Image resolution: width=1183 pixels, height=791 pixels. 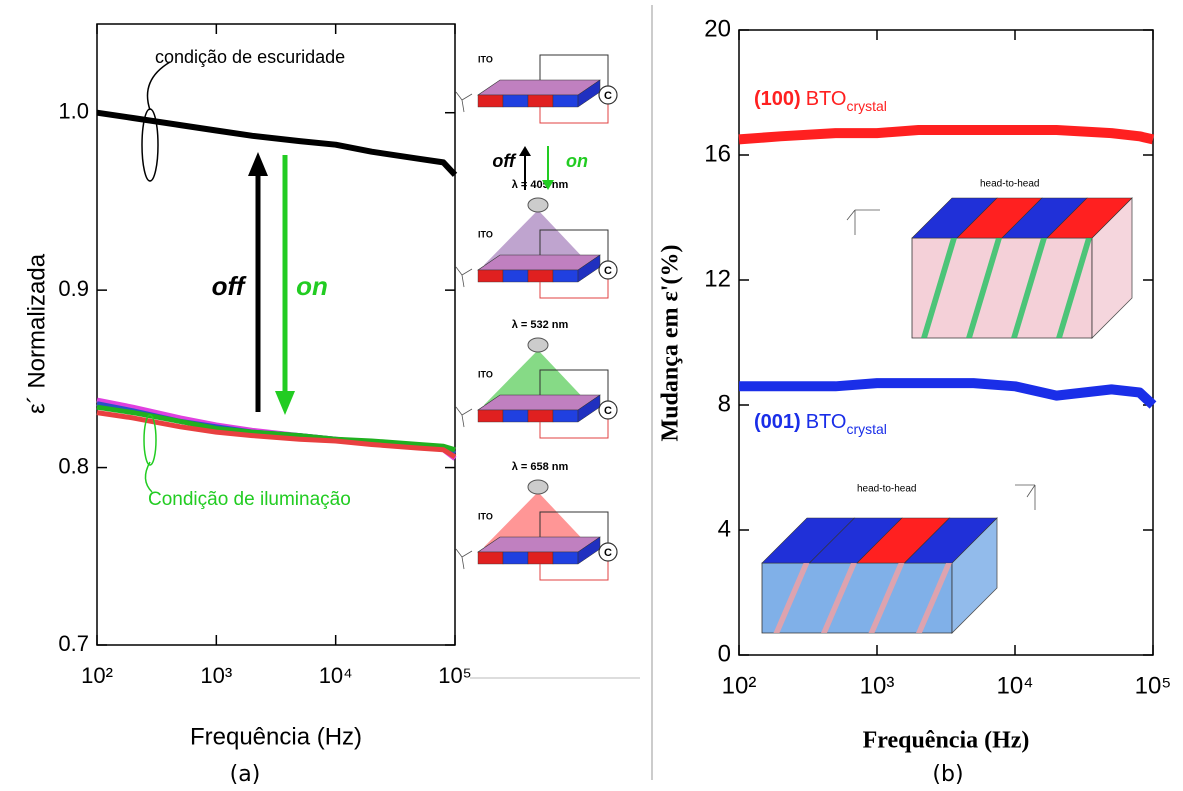 What do you see at coordinates (504, 161) in the screenshot?
I see `inset-off: off` at bounding box center [504, 161].